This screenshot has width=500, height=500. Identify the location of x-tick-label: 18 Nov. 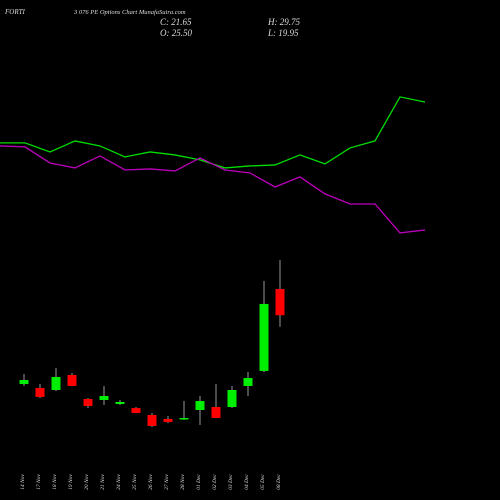
(55, 482).